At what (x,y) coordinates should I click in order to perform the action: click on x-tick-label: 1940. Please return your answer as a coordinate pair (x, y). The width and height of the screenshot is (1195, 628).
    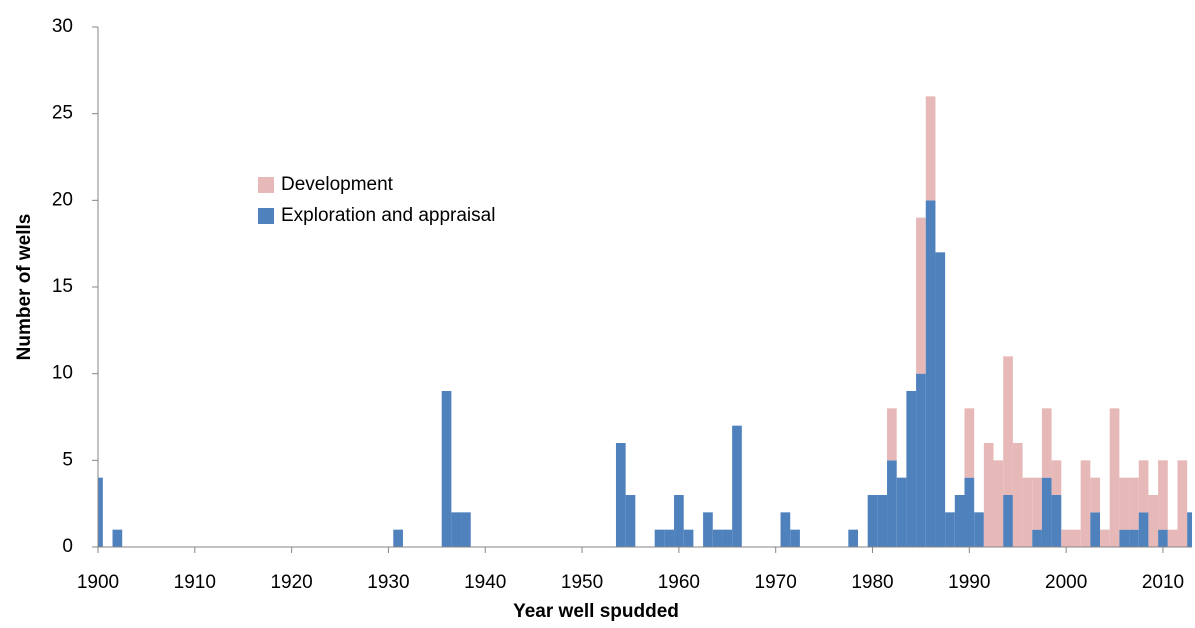
    Looking at the image, I should click on (485, 582).